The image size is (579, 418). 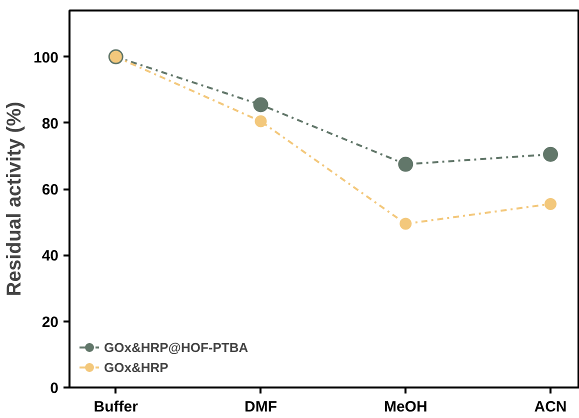 What do you see at coordinates (14, 199) in the screenshot?
I see `y-axis-title: Residual activity (%)` at bounding box center [14, 199].